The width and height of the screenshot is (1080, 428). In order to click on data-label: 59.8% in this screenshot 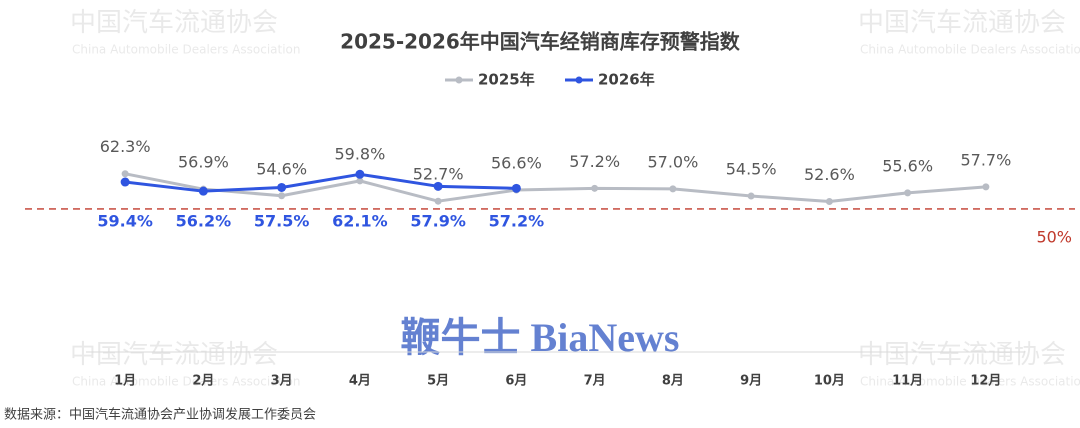, I will do `click(359, 153)`.